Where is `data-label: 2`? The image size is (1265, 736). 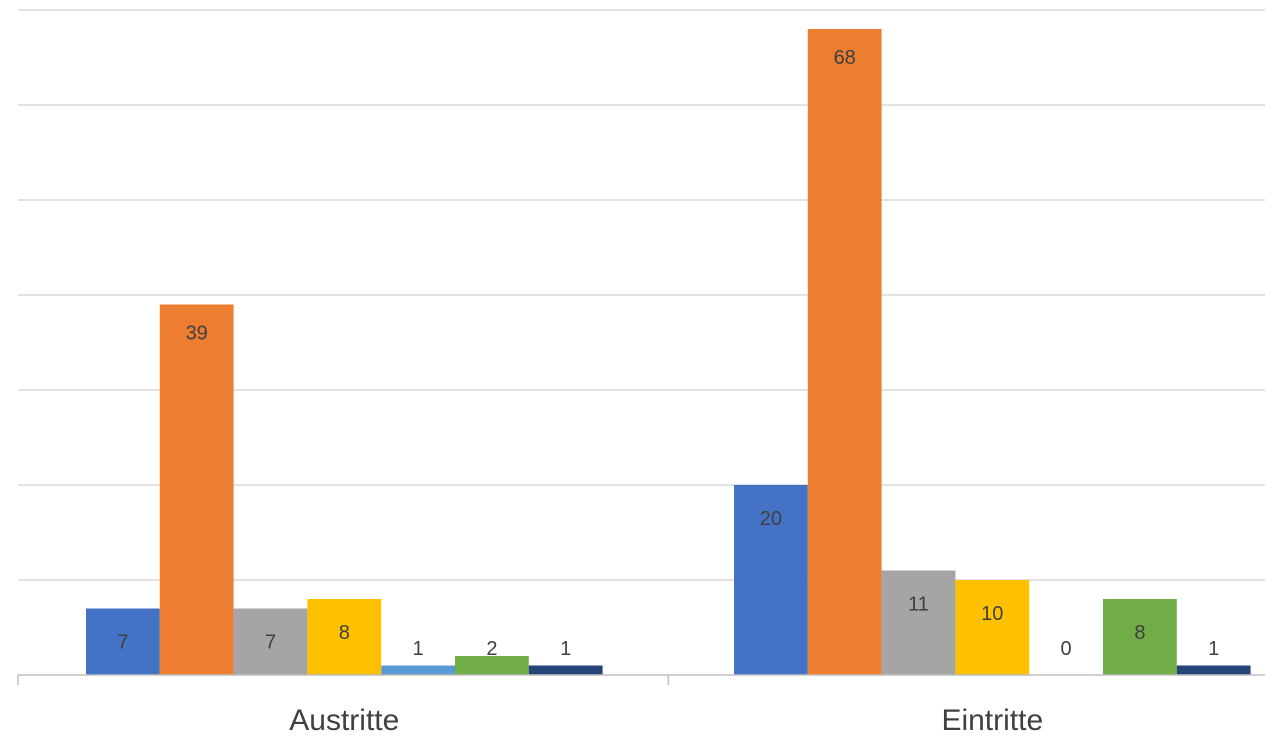 data-label: 2 is located at coordinates (491, 649).